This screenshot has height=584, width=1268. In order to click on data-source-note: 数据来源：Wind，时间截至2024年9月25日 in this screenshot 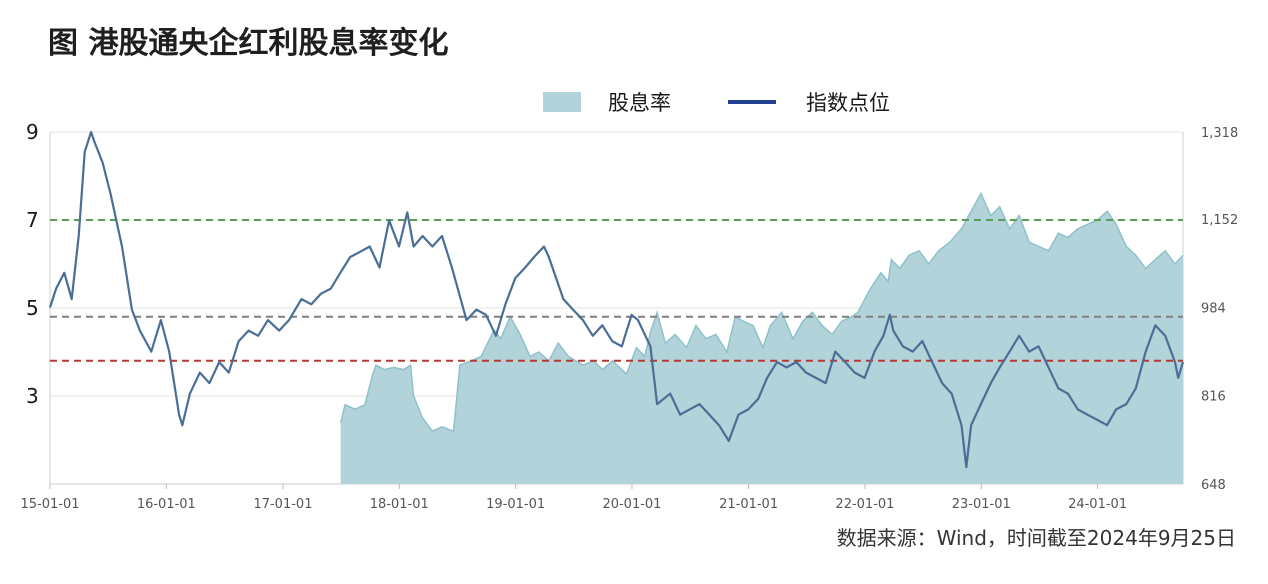, I will do `click(1036, 538)`.